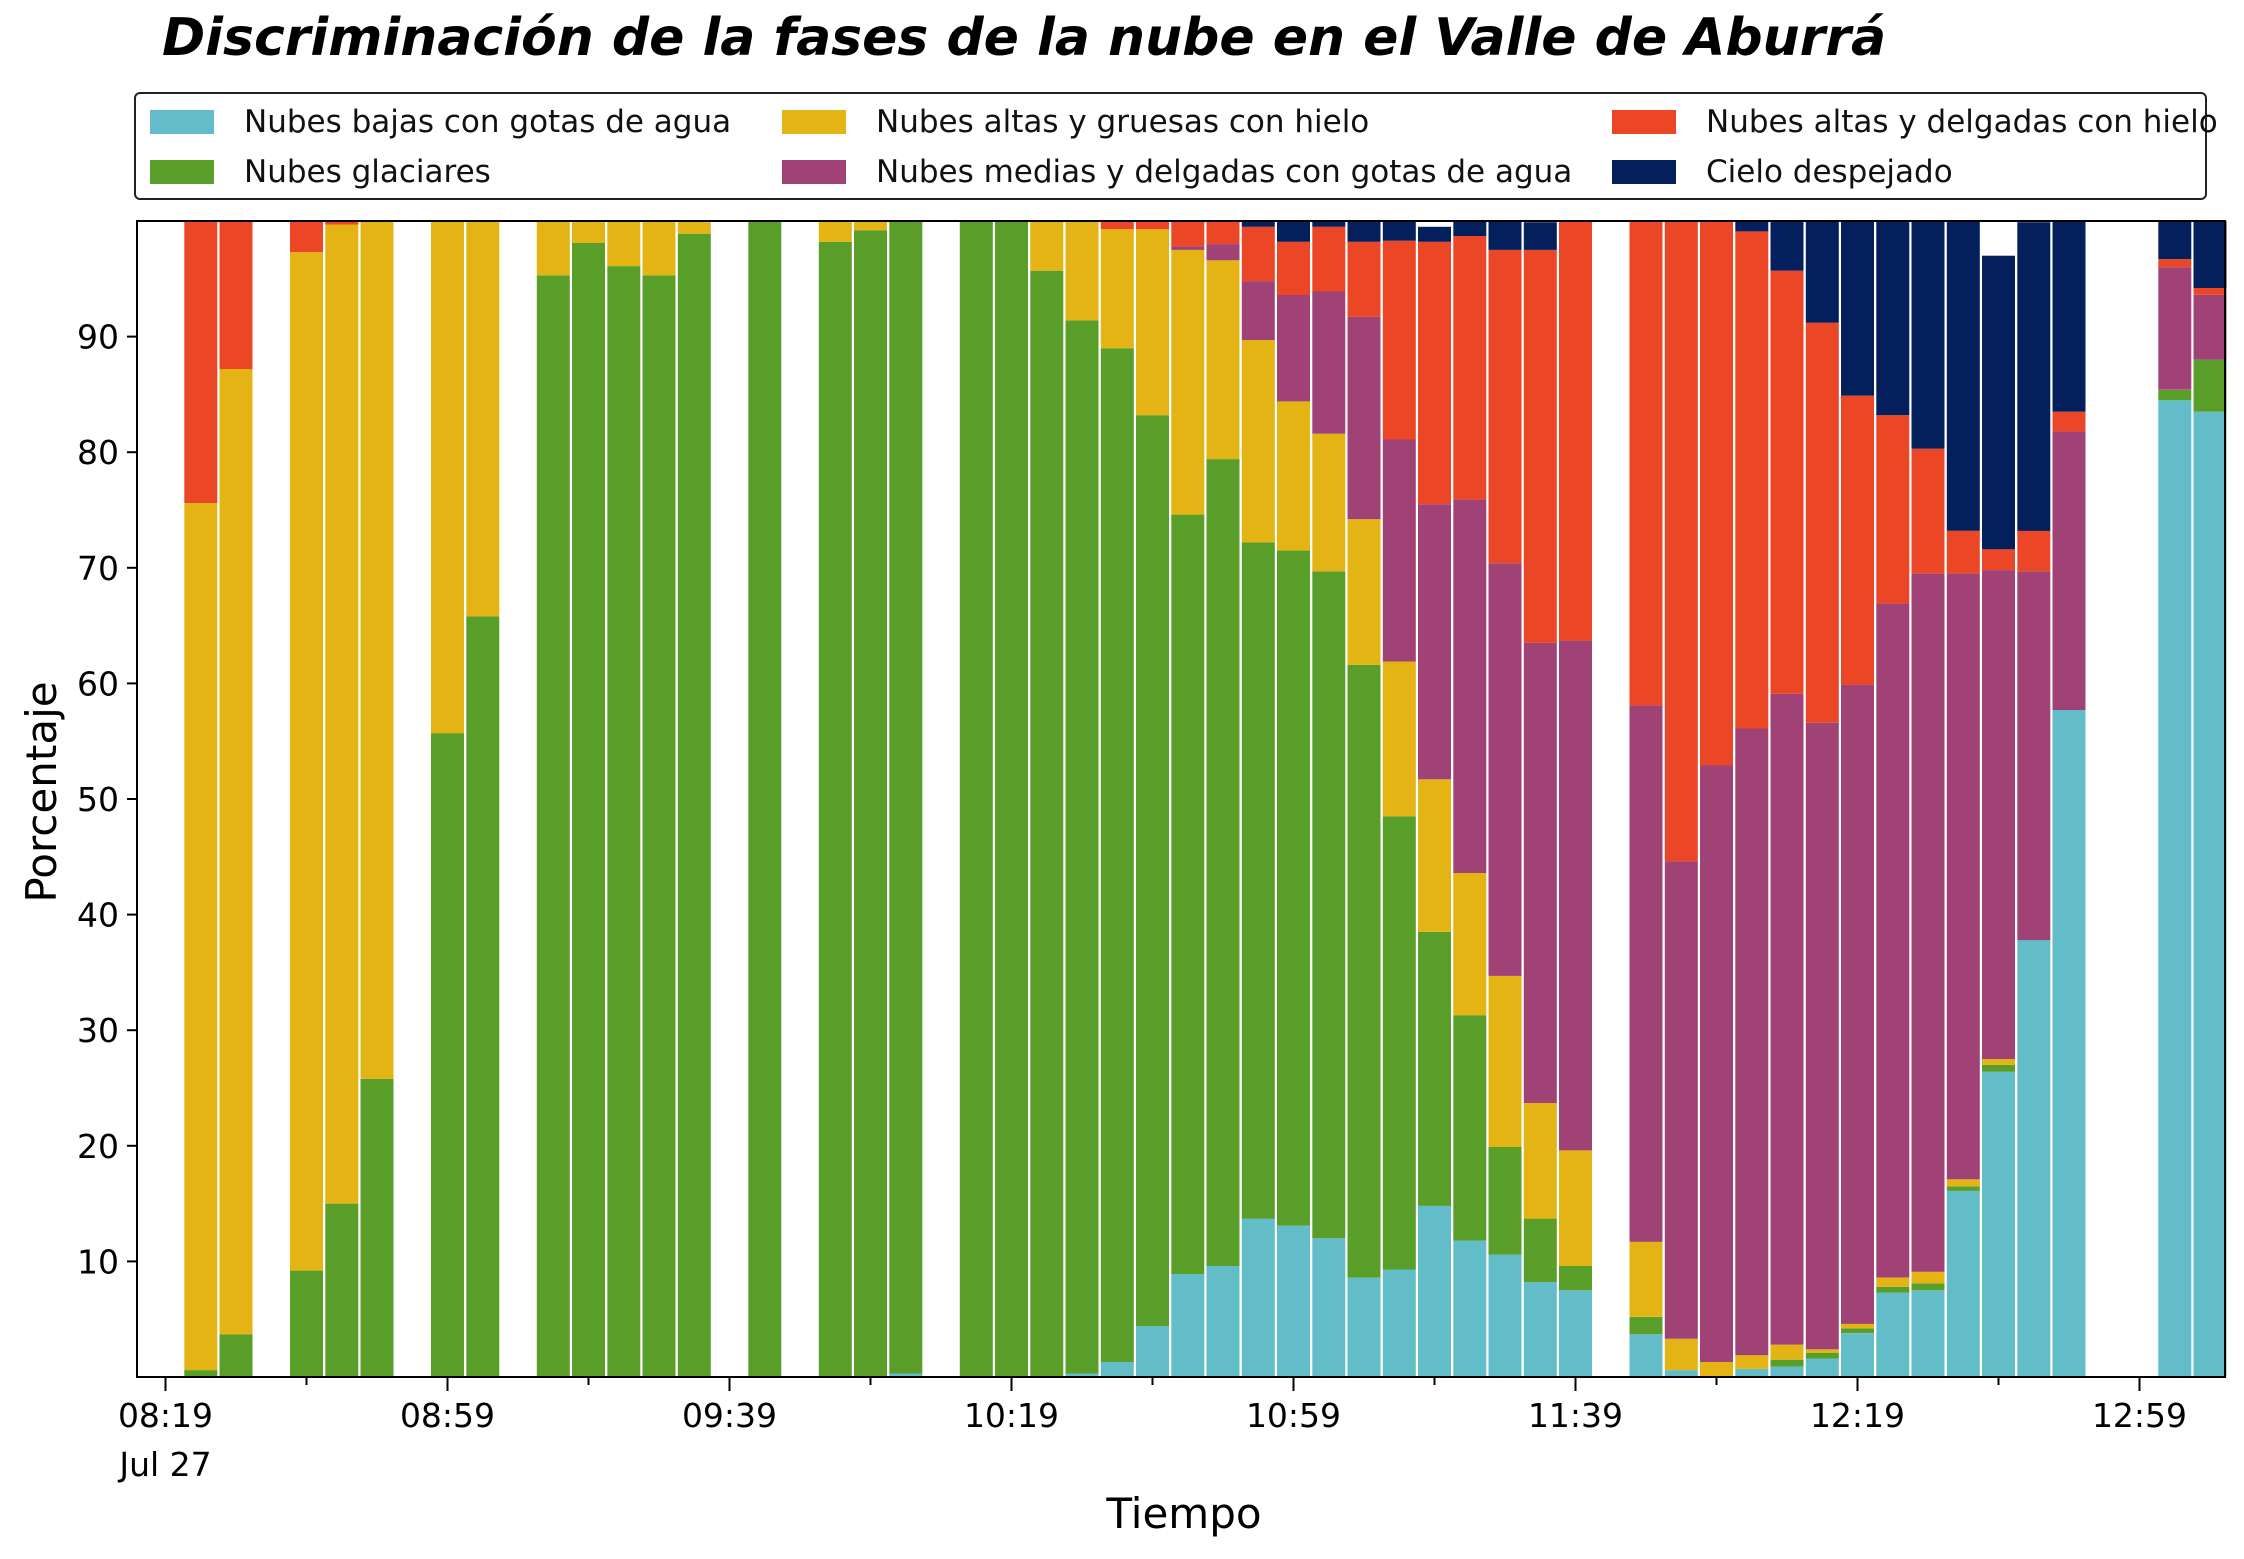 The height and width of the screenshot is (1559, 2244). What do you see at coordinates (98, 915) in the screenshot?
I see `y-tick-label: 40` at bounding box center [98, 915].